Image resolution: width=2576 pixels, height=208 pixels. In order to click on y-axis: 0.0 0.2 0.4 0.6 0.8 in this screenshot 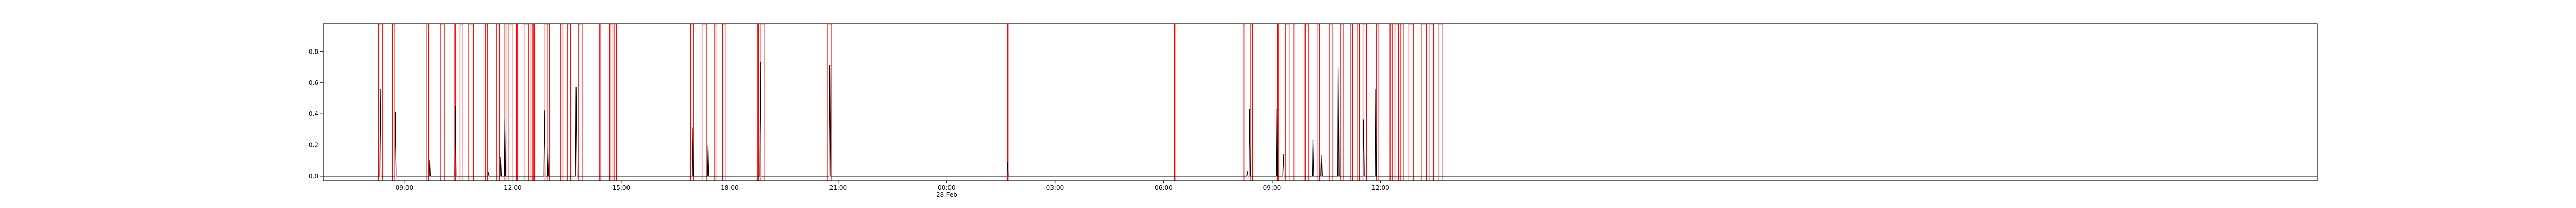, I will do `click(316, 114)`.